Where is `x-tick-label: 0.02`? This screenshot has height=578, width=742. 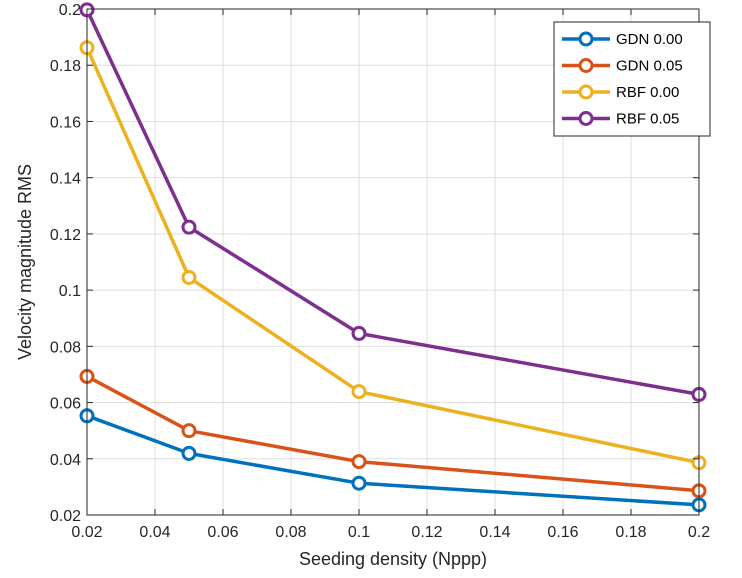
x-tick-label: 0.02 is located at coordinates (86, 532).